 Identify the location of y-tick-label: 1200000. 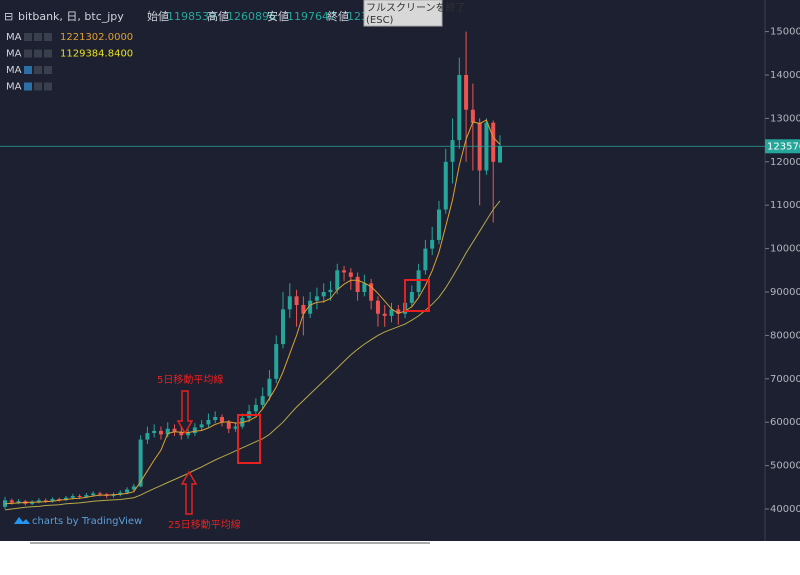
(785, 162).